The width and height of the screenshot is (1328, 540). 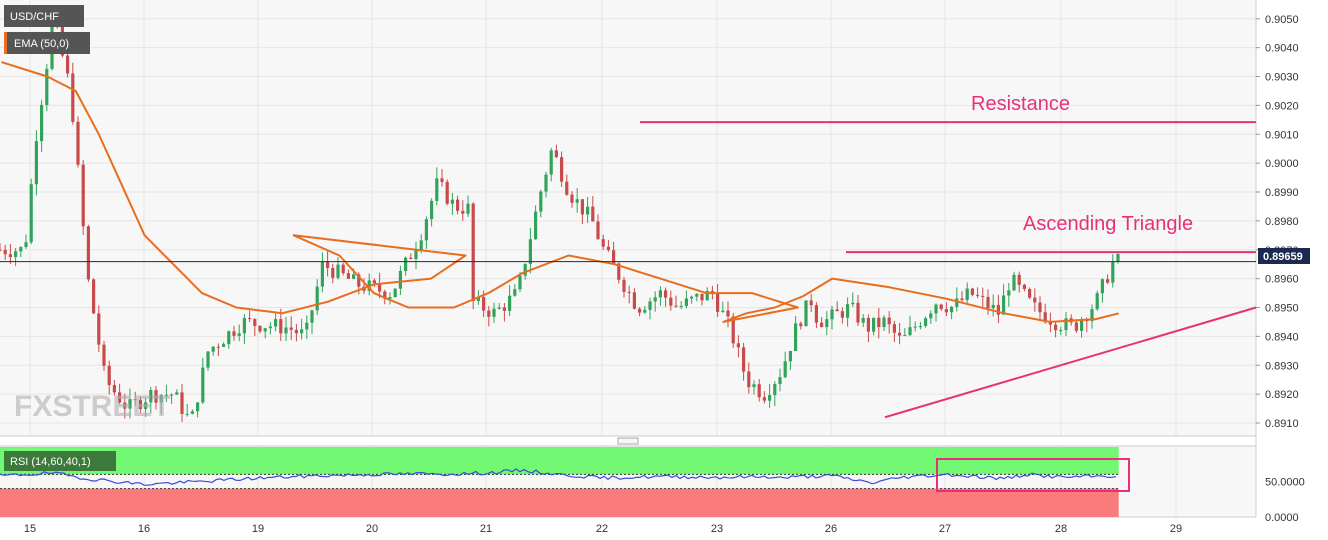 I want to click on price-tick-label: 0.9000, so click(x=1282, y=164).